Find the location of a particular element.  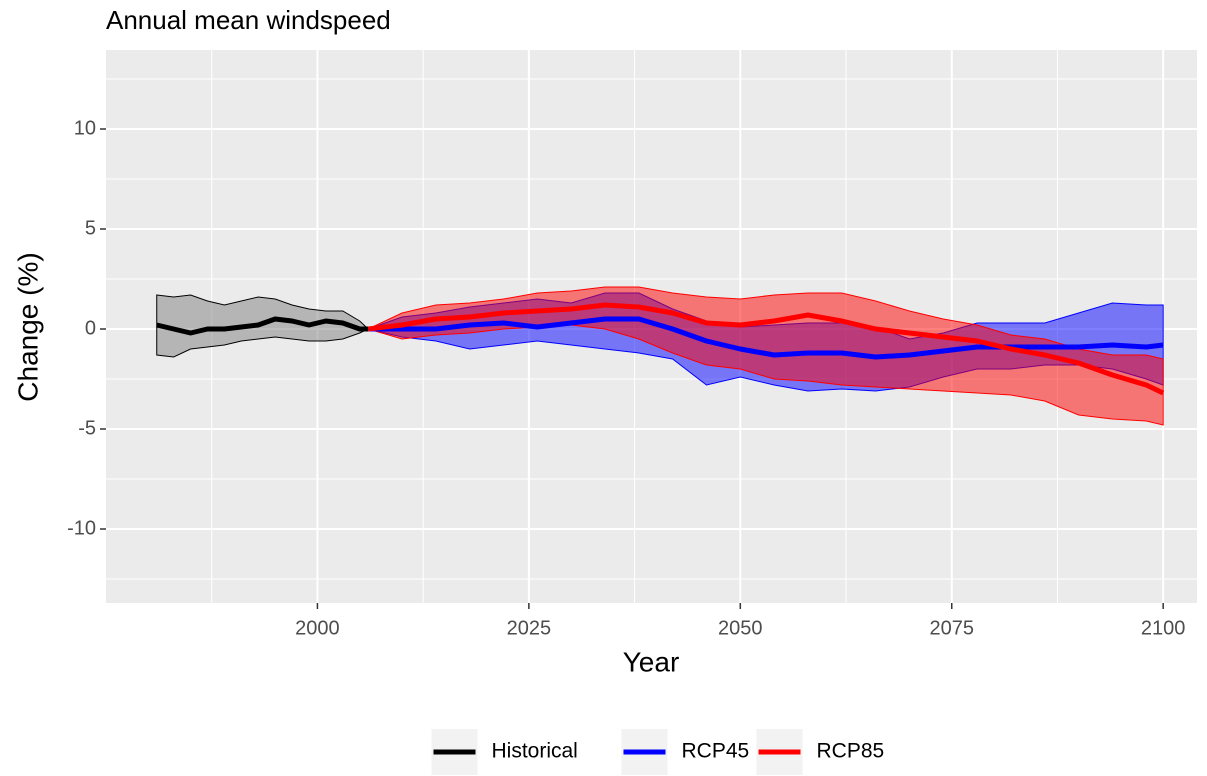

y-tick-label: 10 is located at coordinates (85, 128).